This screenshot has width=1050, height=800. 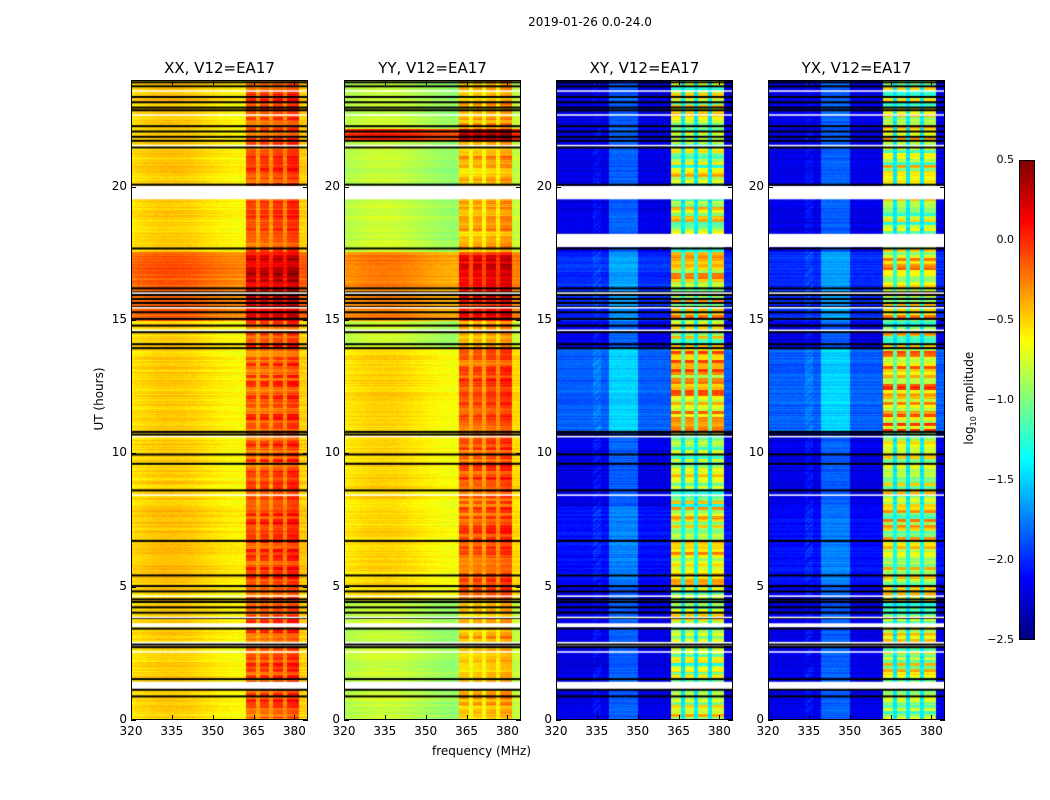 I want to click on y-tick-label: 0, so click(x=760, y=719).